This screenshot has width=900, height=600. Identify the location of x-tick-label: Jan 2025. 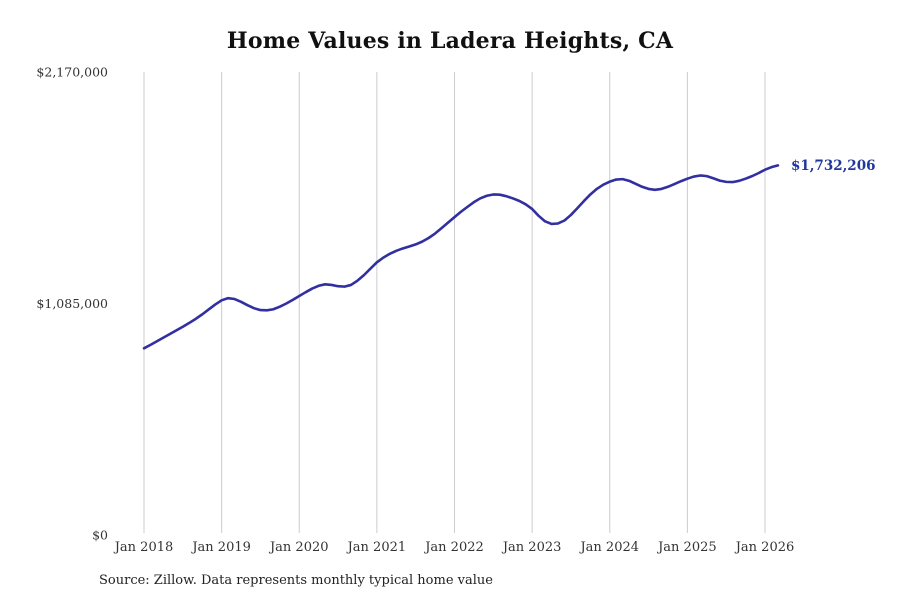
(686, 547).